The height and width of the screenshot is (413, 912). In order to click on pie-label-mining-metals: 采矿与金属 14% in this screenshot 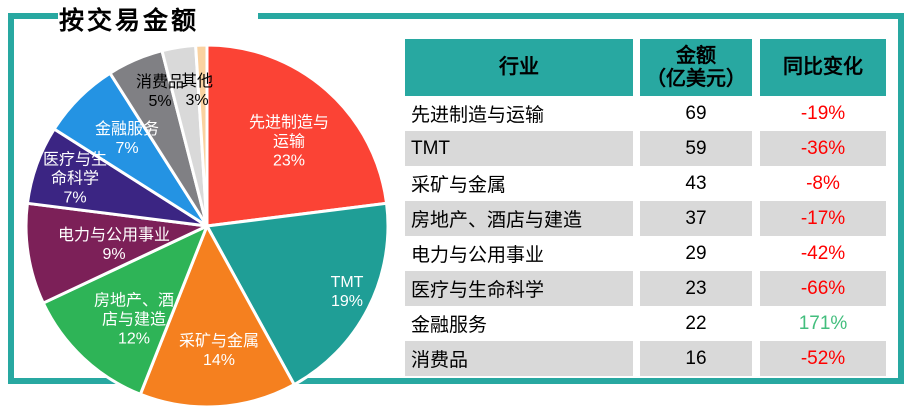, I will do `click(219, 350)`.